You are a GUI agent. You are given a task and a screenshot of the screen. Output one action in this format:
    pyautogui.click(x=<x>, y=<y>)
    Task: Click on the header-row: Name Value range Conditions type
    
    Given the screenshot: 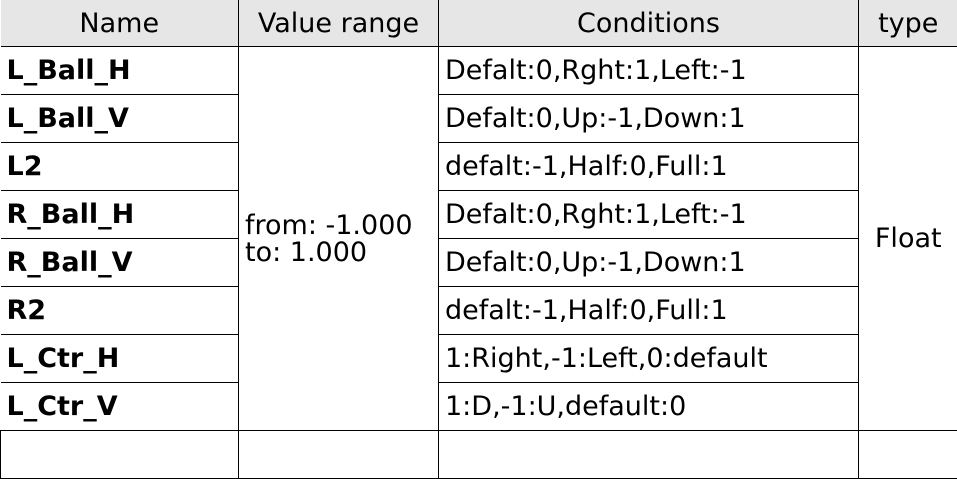 What is the action you would take?
    pyautogui.click(x=479, y=23)
    